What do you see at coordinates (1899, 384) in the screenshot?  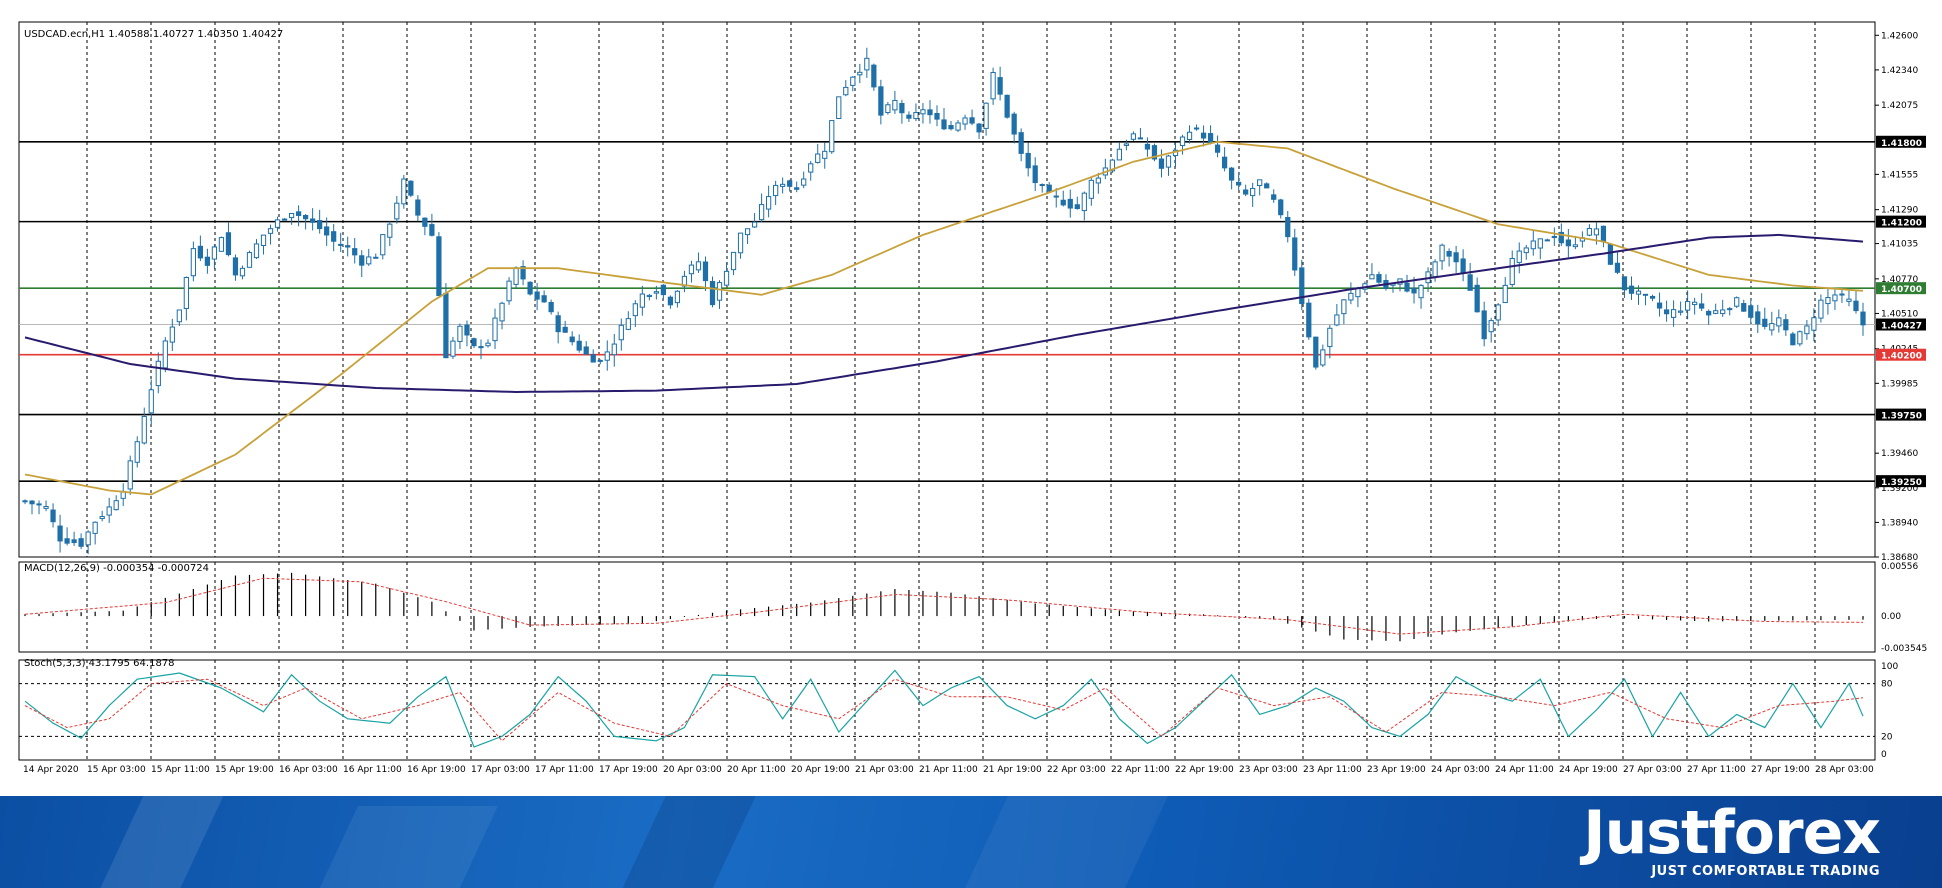 I see `y-tick-label: 1.39985` at bounding box center [1899, 384].